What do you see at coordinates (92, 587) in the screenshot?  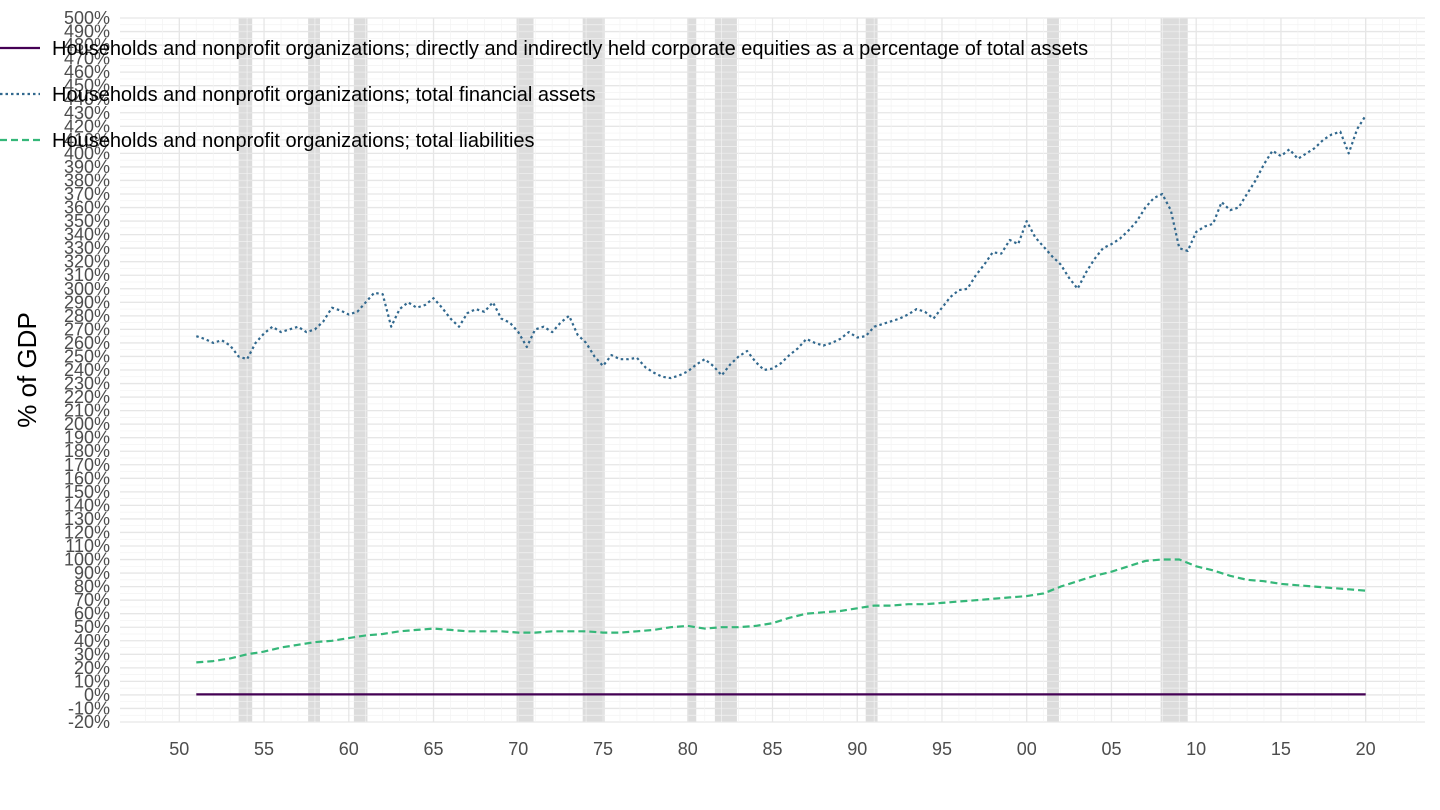 I see `y-tick-label: 80%` at bounding box center [92, 587].